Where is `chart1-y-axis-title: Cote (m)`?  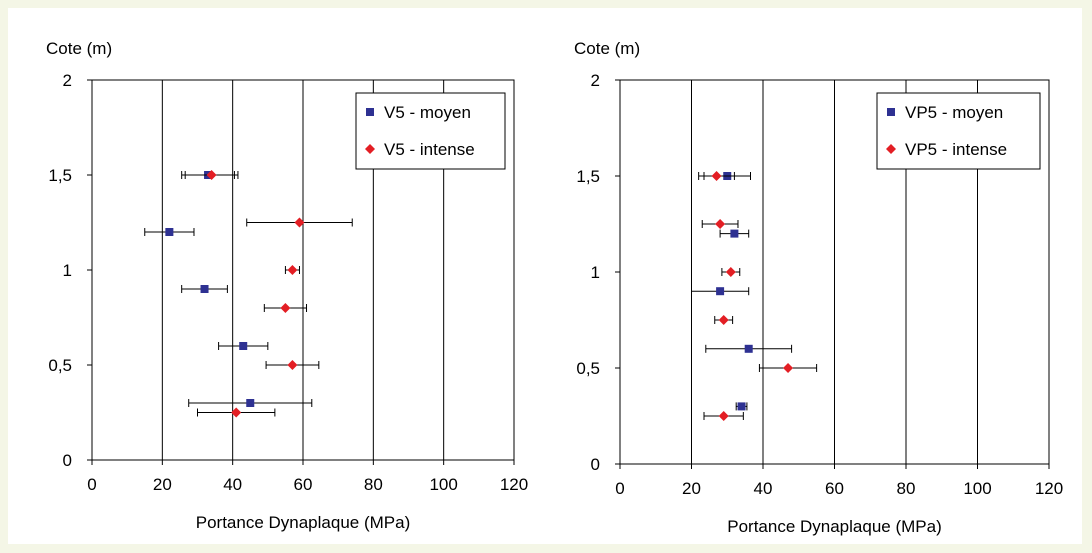 chart1-y-axis-title: Cote (m) is located at coordinates (79, 48).